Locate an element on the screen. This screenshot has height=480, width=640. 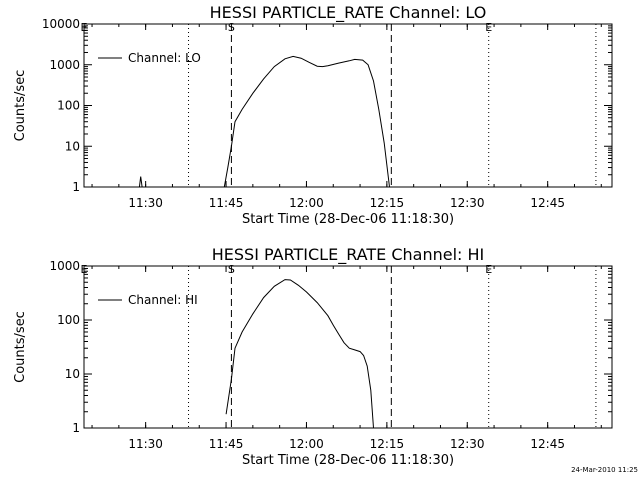
y-tick-label: 10000 is located at coordinates (61, 24).